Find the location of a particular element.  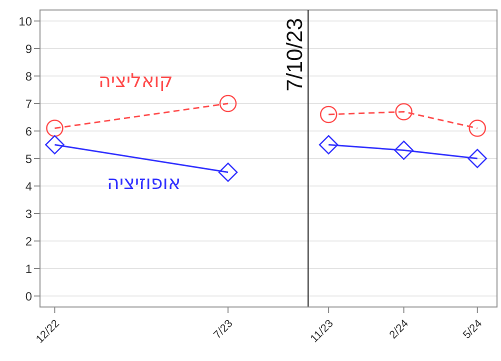

y-tick-label: 7 is located at coordinates (28, 103).